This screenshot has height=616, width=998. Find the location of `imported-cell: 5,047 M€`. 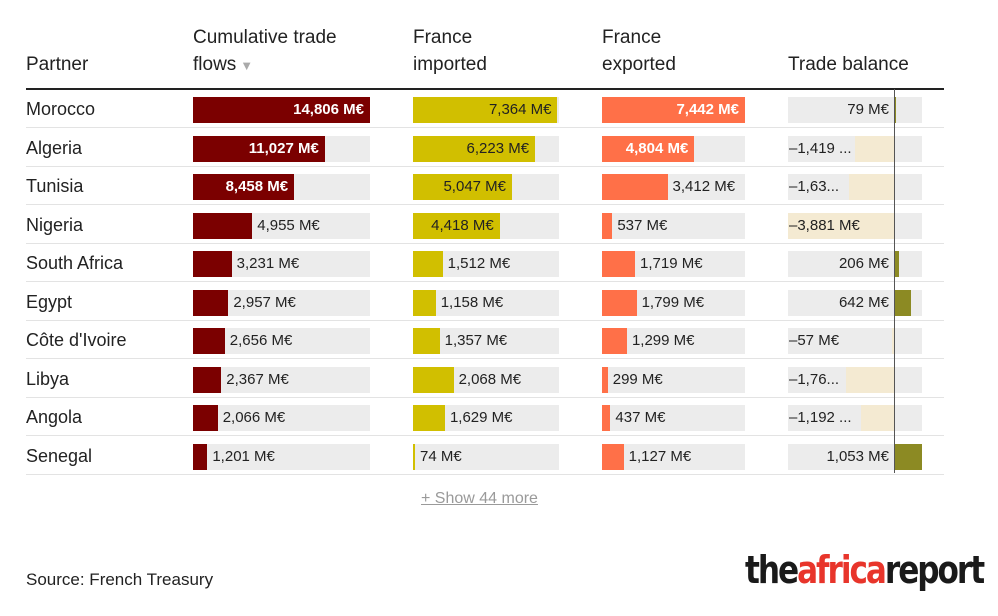

imported-cell: 5,047 M€ is located at coordinates (486, 187).